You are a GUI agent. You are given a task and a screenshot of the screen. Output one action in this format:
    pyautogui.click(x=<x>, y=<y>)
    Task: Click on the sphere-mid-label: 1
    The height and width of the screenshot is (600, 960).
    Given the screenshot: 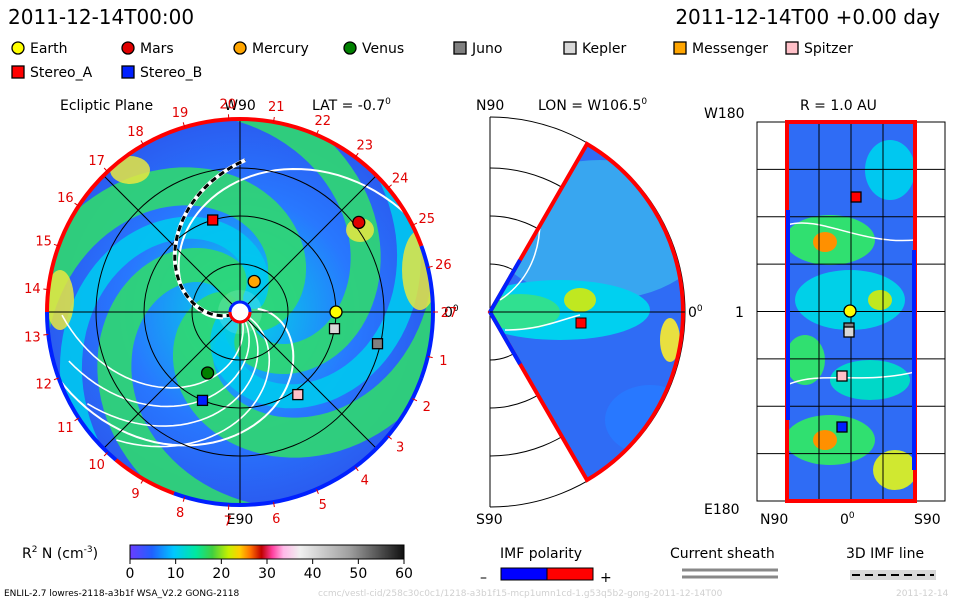 What is the action you would take?
    pyautogui.click(x=739, y=313)
    